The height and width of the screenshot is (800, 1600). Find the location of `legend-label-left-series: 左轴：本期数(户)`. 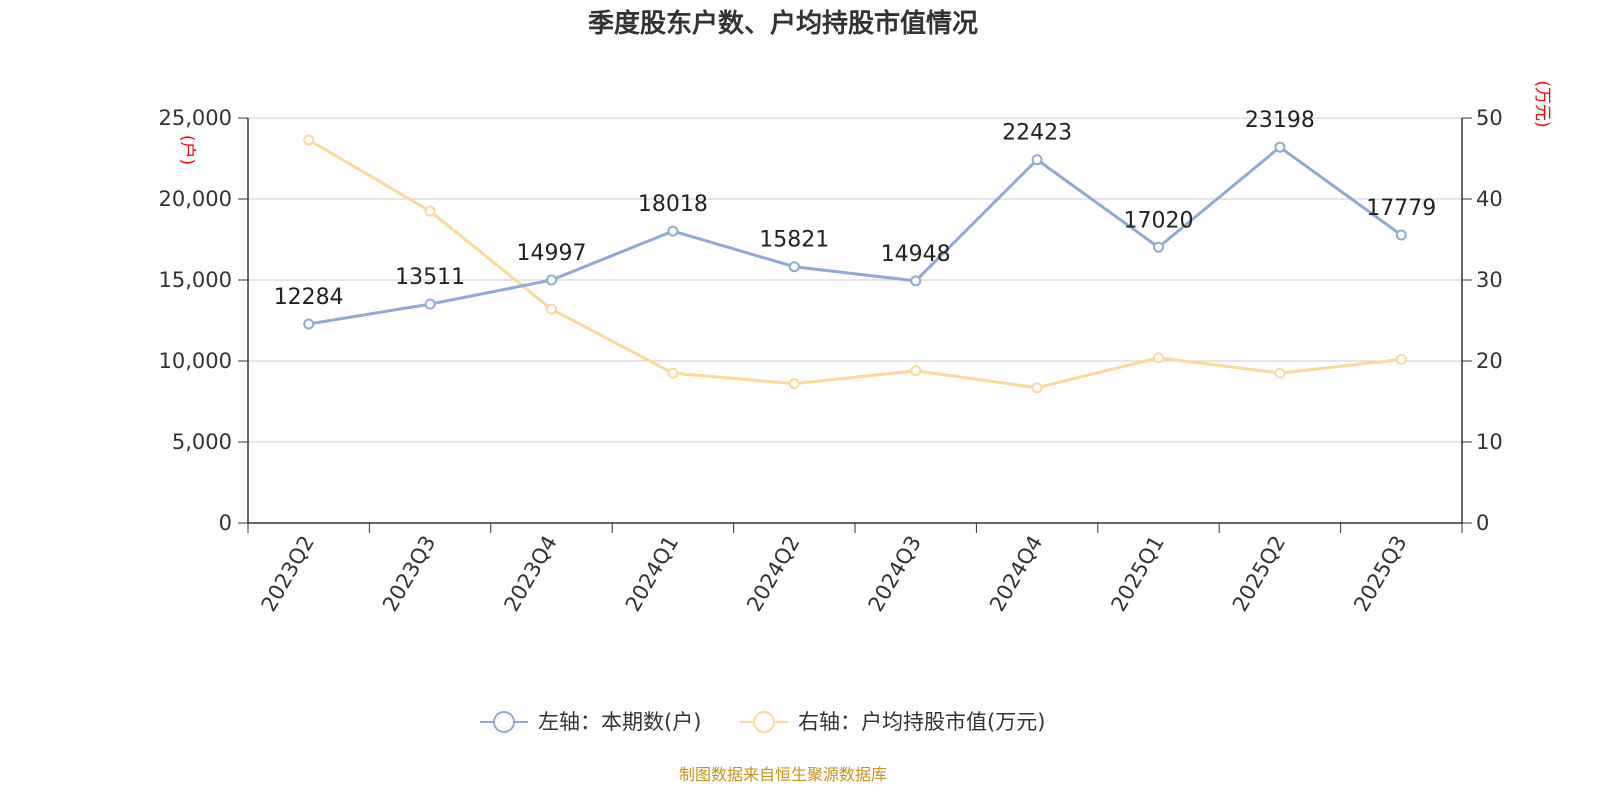

legend-label-left-series: 左轴：本期数(户) is located at coordinates (619, 722).